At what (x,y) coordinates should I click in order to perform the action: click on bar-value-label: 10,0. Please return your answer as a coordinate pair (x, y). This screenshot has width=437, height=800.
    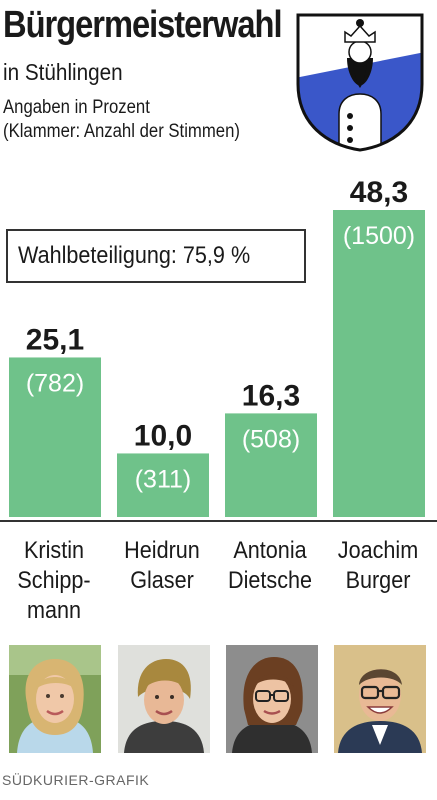
    Looking at the image, I should click on (163, 435).